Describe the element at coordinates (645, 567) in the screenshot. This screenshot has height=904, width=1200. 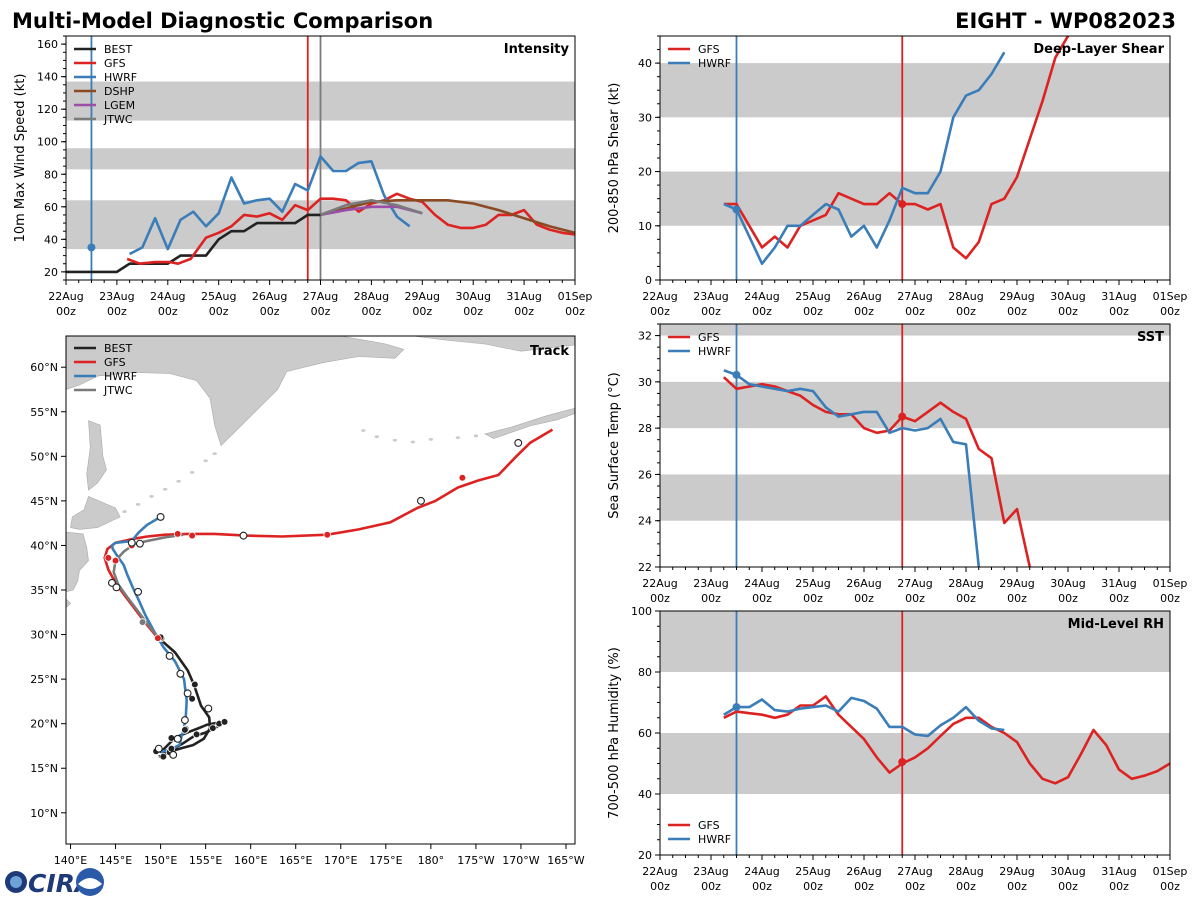
I see `y-tick-label: 22` at that location.